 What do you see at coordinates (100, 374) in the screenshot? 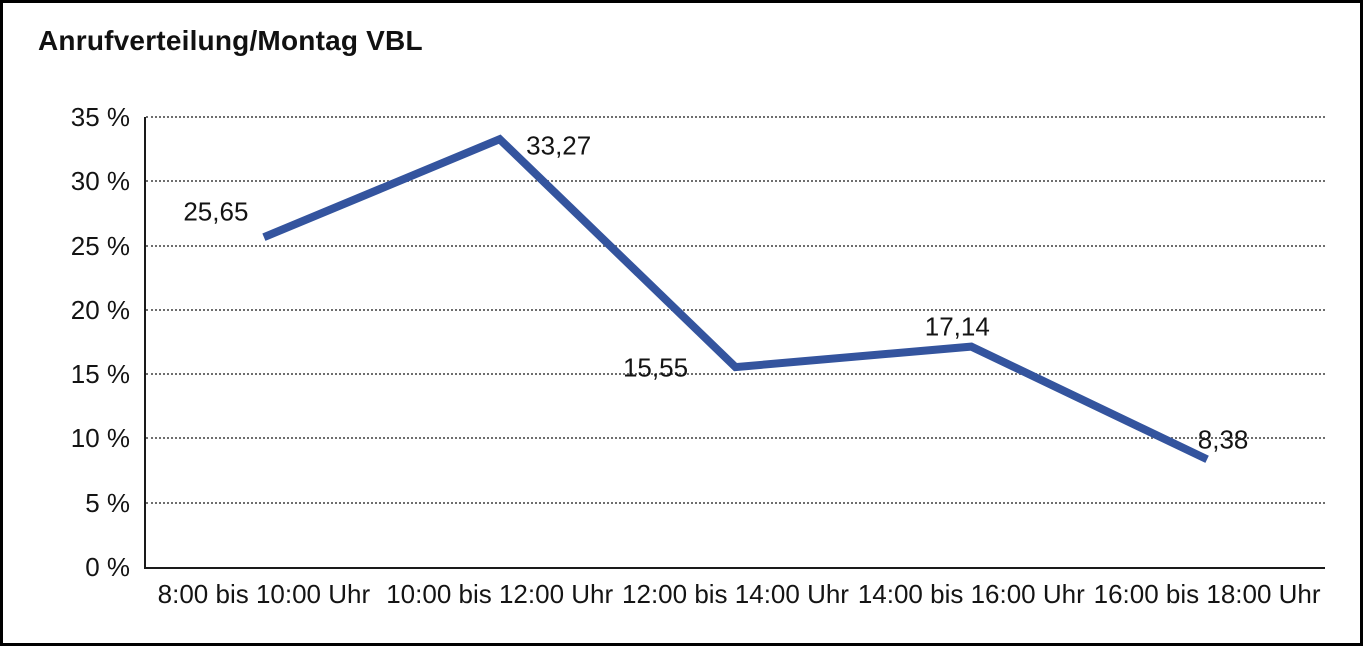
I see `y-axis-tick-label: 15 %` at bounding box center [100, 374].